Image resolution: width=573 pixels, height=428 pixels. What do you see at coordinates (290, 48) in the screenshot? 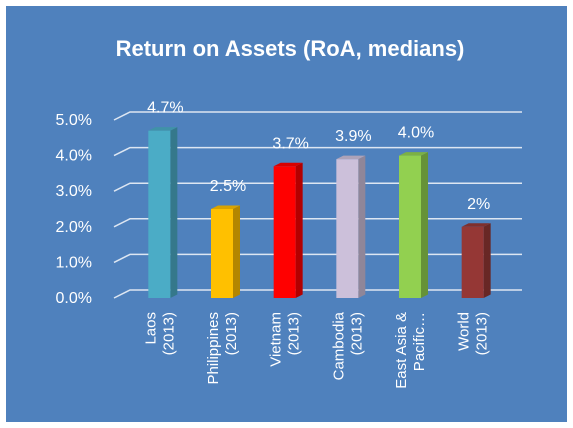
I see `chart-title: Return on Assets (RoA, medians)` at bounding box center [290, 48].